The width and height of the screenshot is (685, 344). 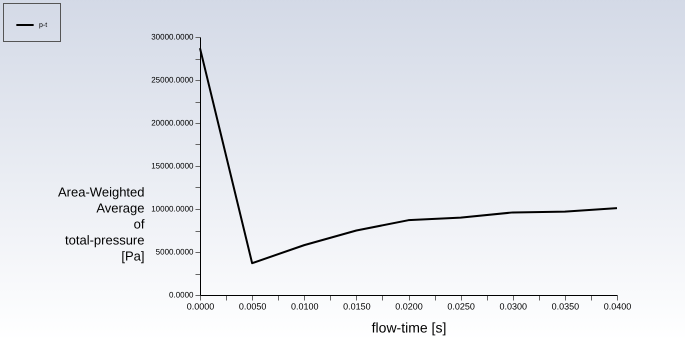 I want to click on x-tick-label: 0.0200, so click(x=409, y=307).